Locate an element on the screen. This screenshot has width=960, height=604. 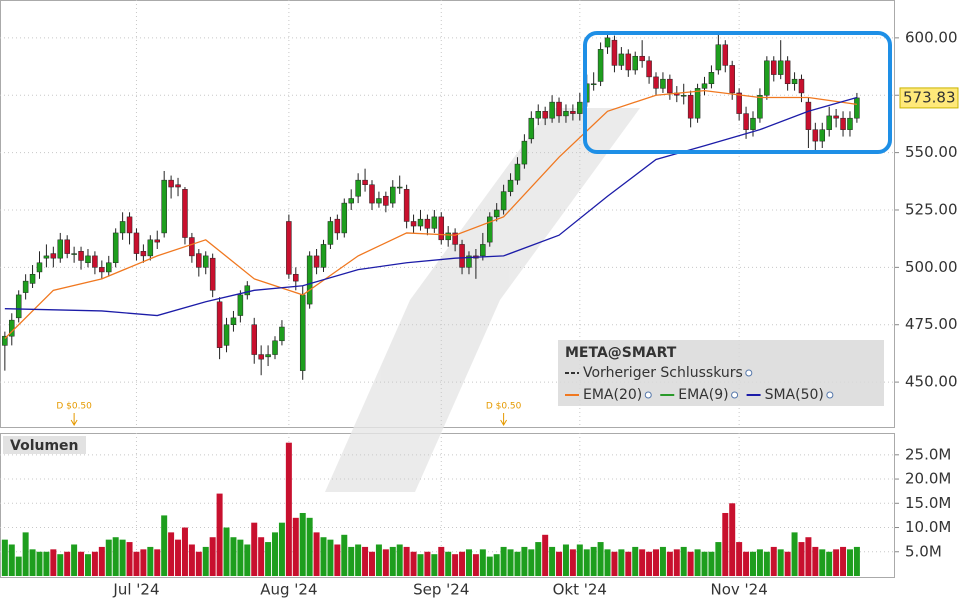
volume-title: Volumen is located at coordinates (44, 446).